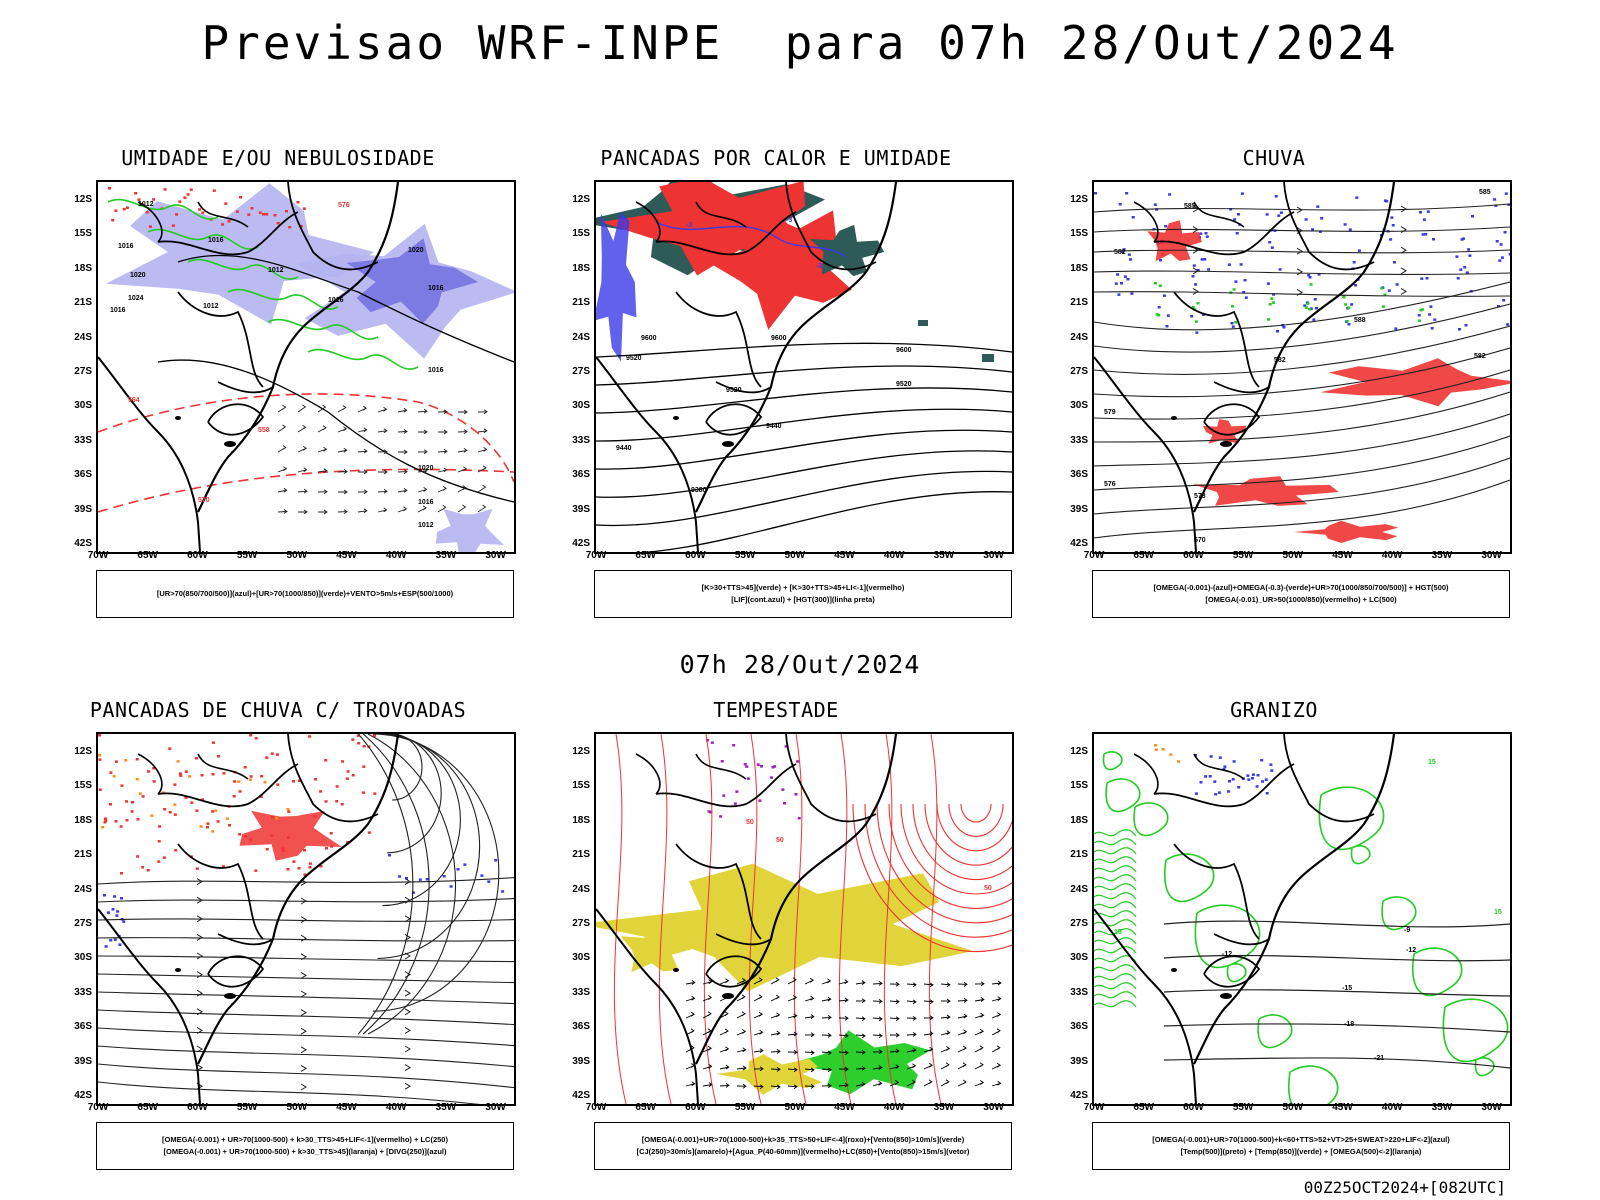 The height and width of the screenshot is (1200, 1600). I want to click on contour-label: 558, so click(264, 430).